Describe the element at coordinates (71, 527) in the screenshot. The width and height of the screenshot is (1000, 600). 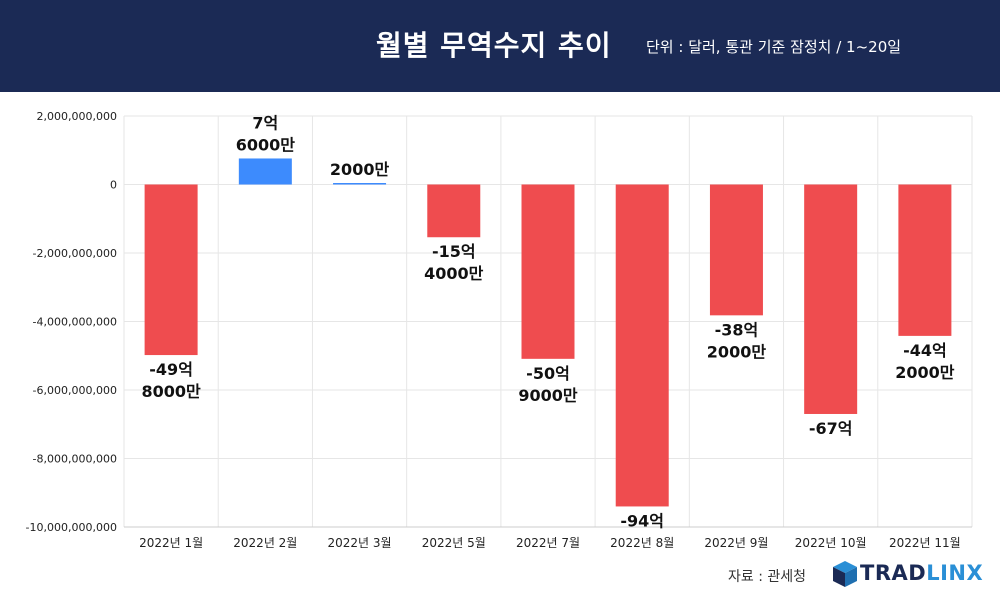
I see `y-tick-label: -10,000,000,000` at that location.